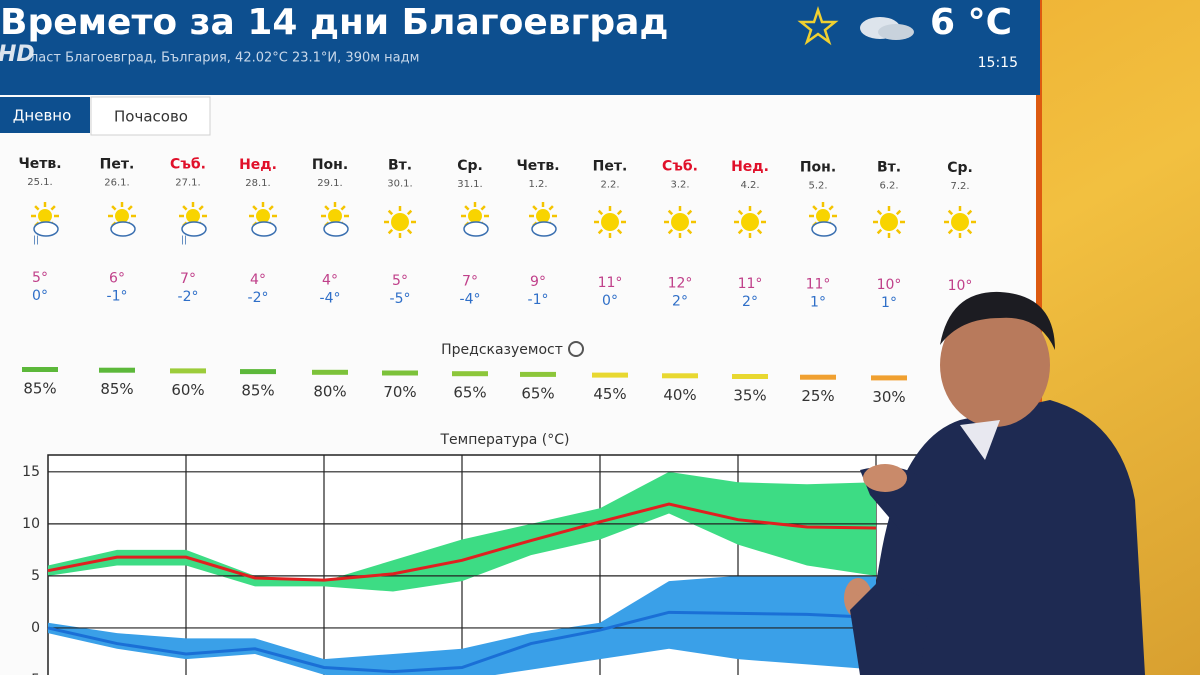 This screenshot has width=1200, height=679. What do you see at coordinates (889, 168) in the screenshot?
I see `day-name: Вт.` at bounding box center [889, 168].